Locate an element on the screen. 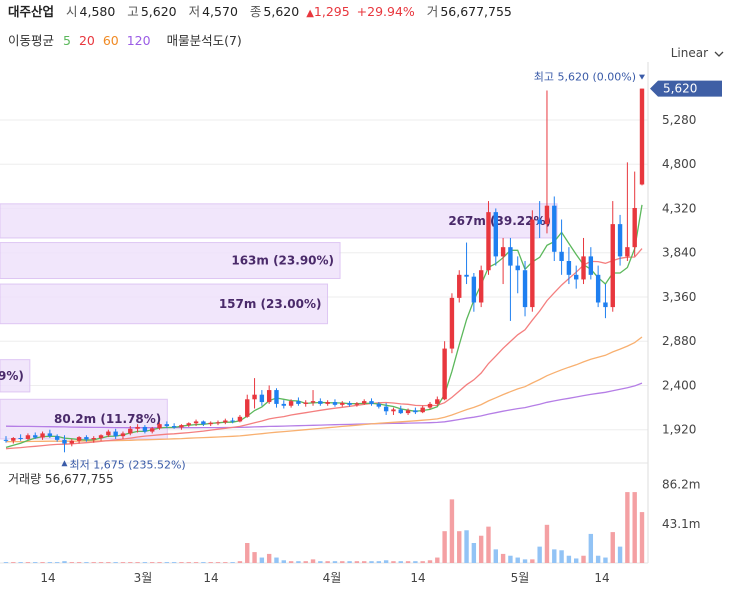  up-triangle-icon is located at coordinates (64, 463).